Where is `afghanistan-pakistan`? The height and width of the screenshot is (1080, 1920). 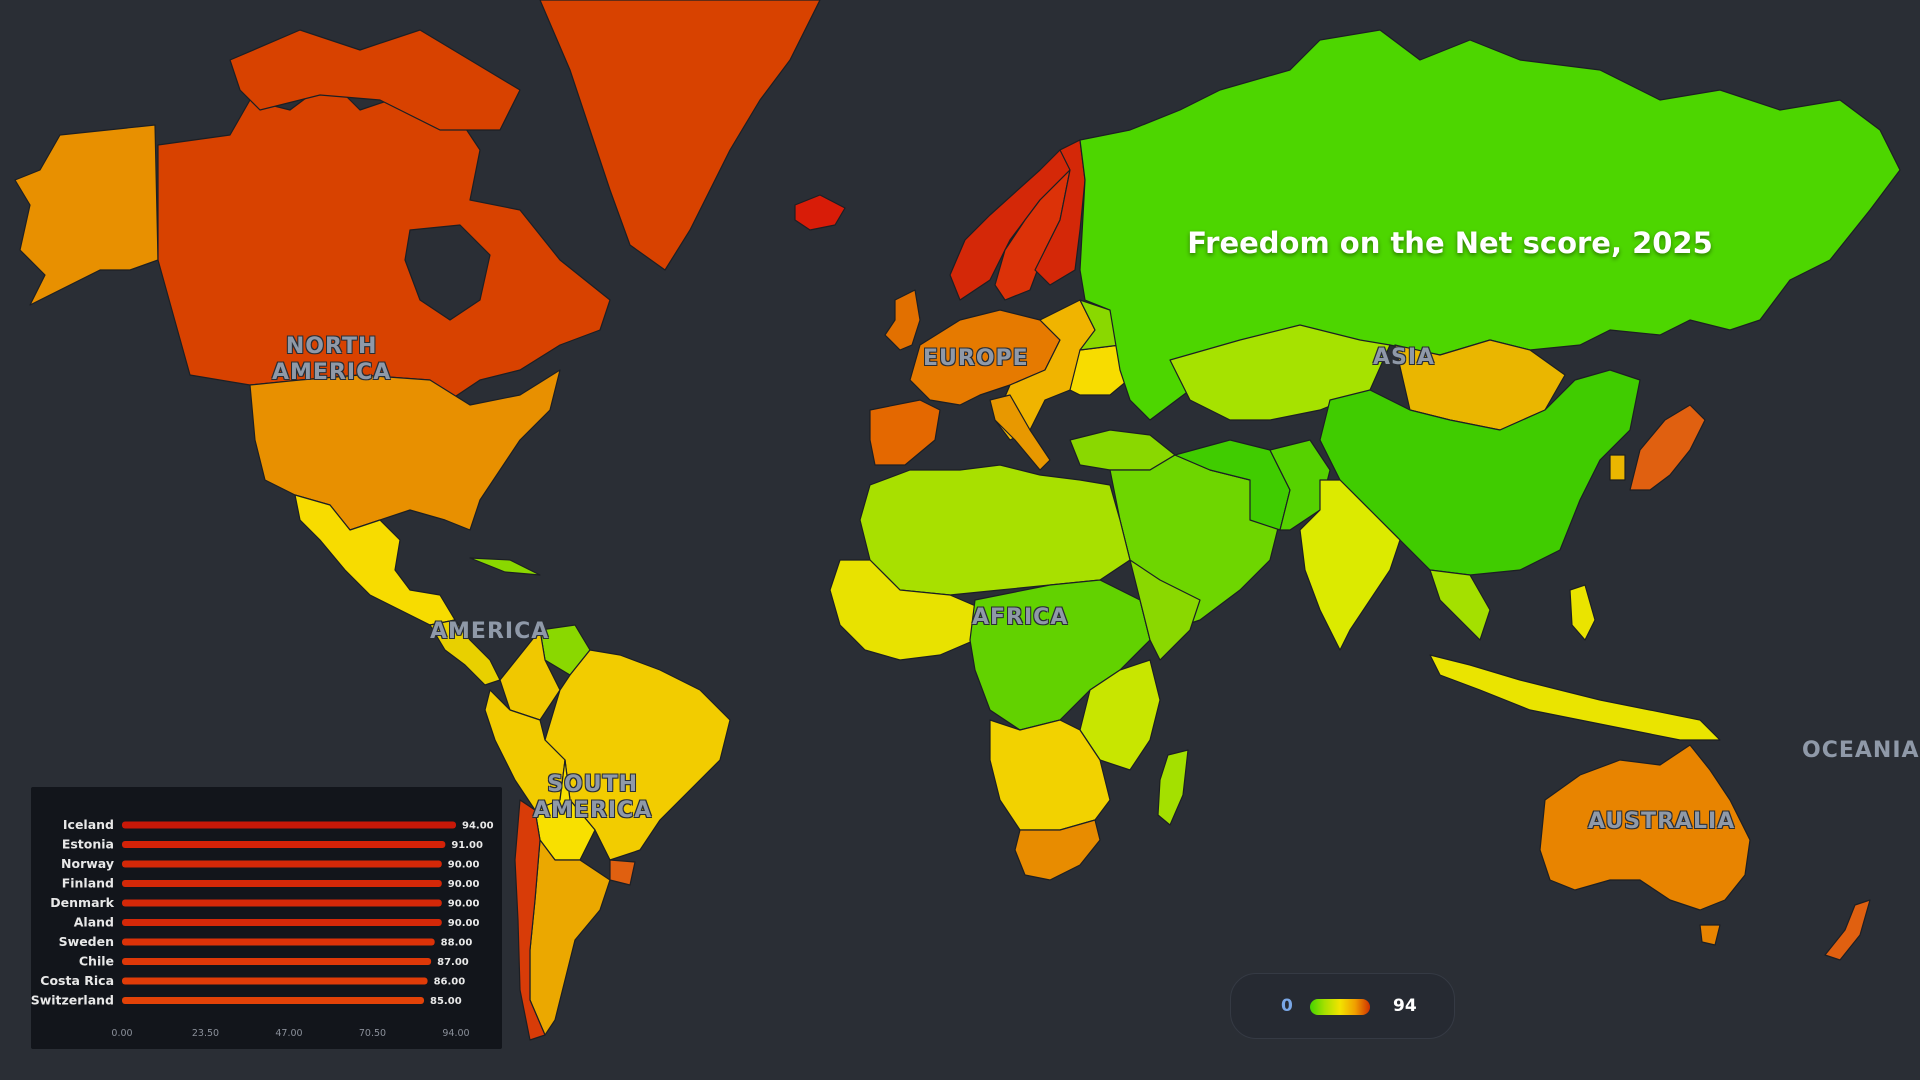 afghanistan-pakistan is located at coordinates (1300, 485).